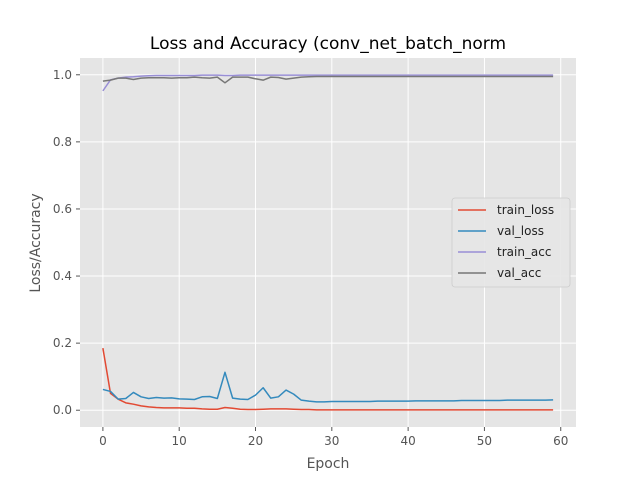 Image resolution: width=640 pixels, height=480 pixels. What do you see at coordinates (484, 441) in the screenshot?
I see `x-tick-label: 50` at bounding box center [484, 441].